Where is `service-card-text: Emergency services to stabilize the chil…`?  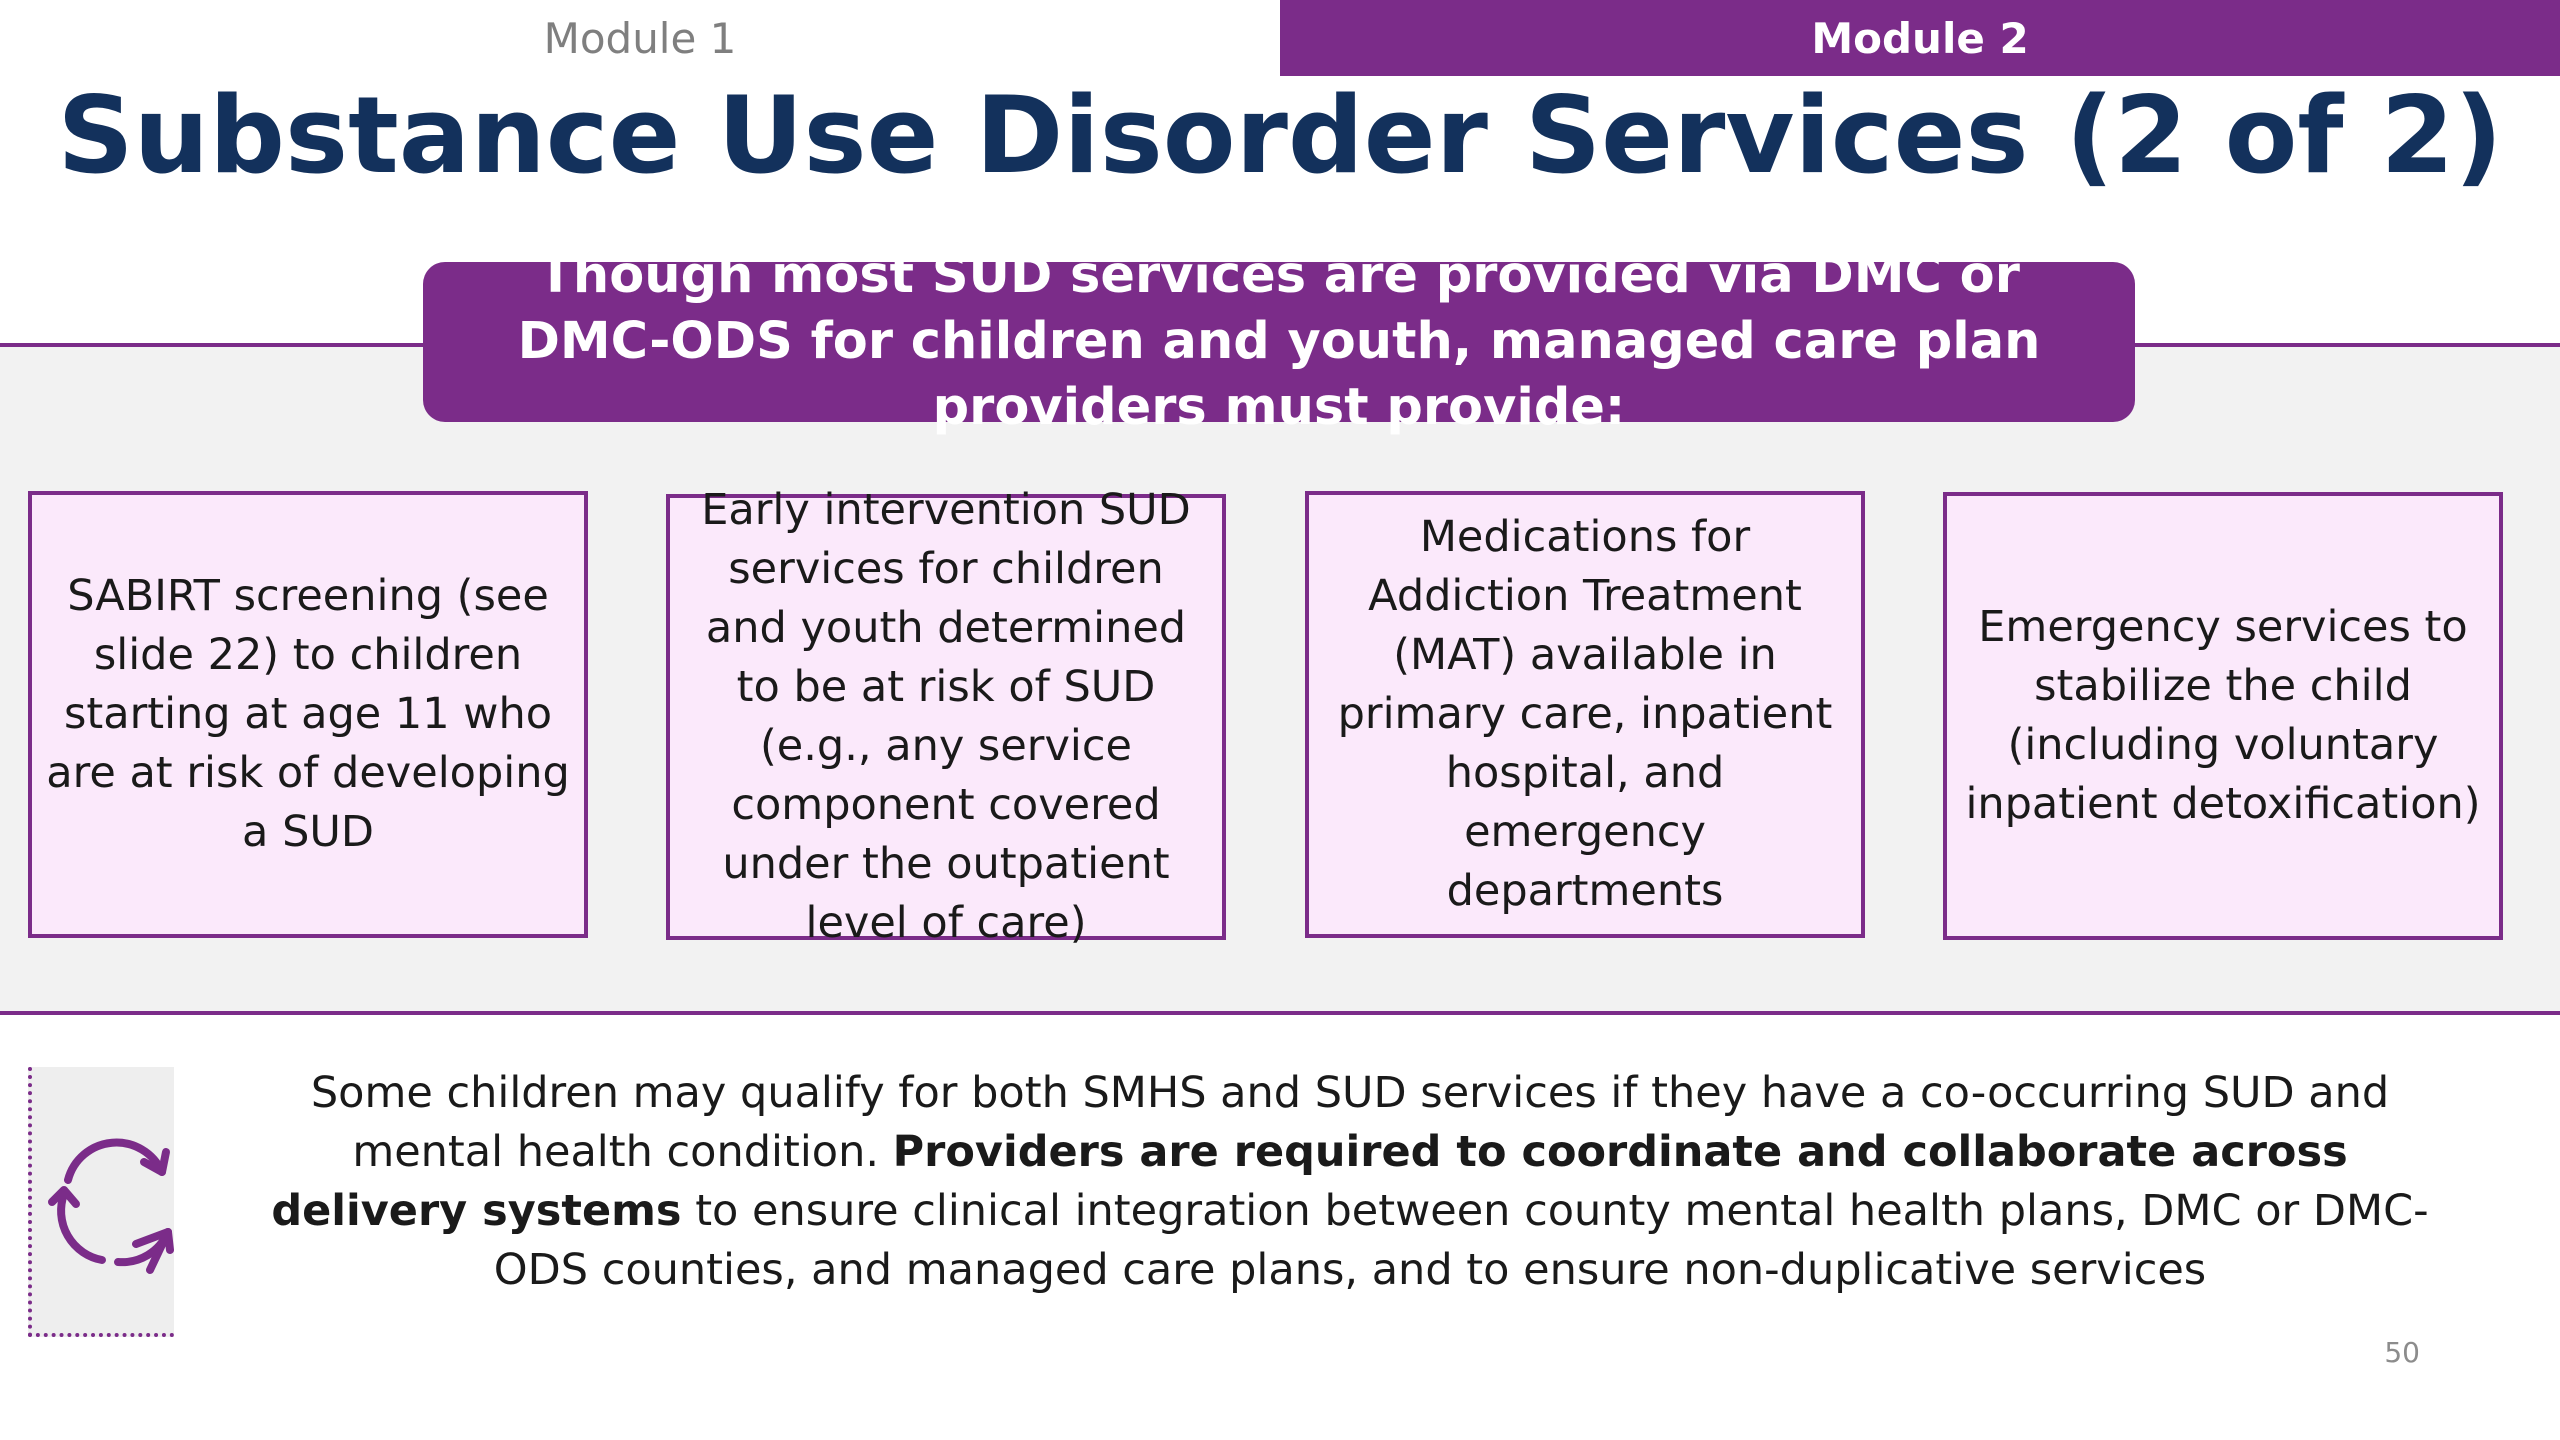 service-card-text: Emergency services to stabilize the chil… is located at coordinates (2223, 715).